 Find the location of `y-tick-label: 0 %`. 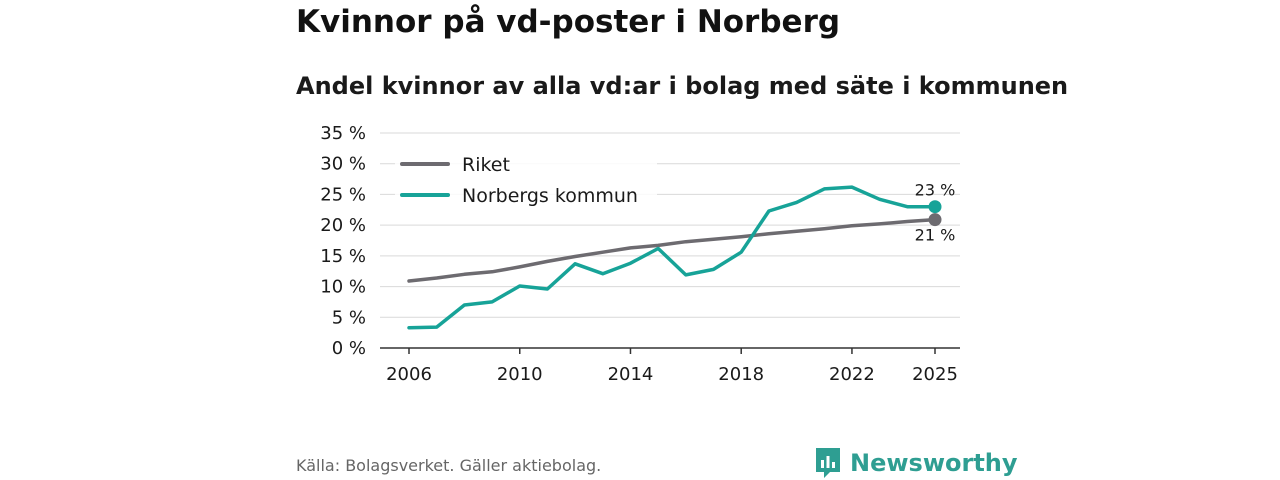

y-tick-label: 0 % is located at coordinates (349, 348).